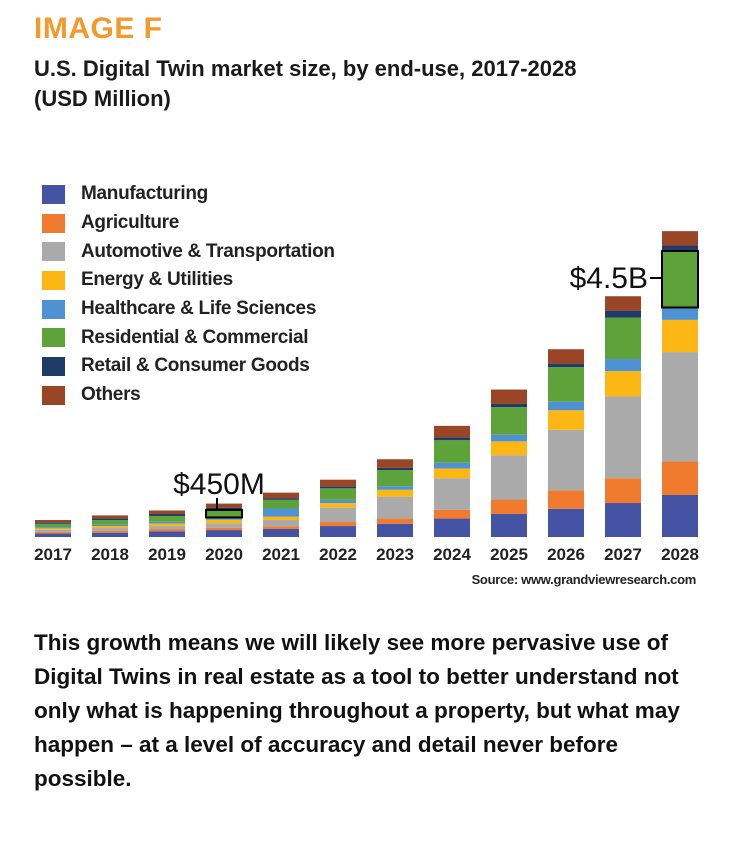 The height and width of the screenshot is (849, 739). I want to click on legend-item: Others, so click(188, 395).